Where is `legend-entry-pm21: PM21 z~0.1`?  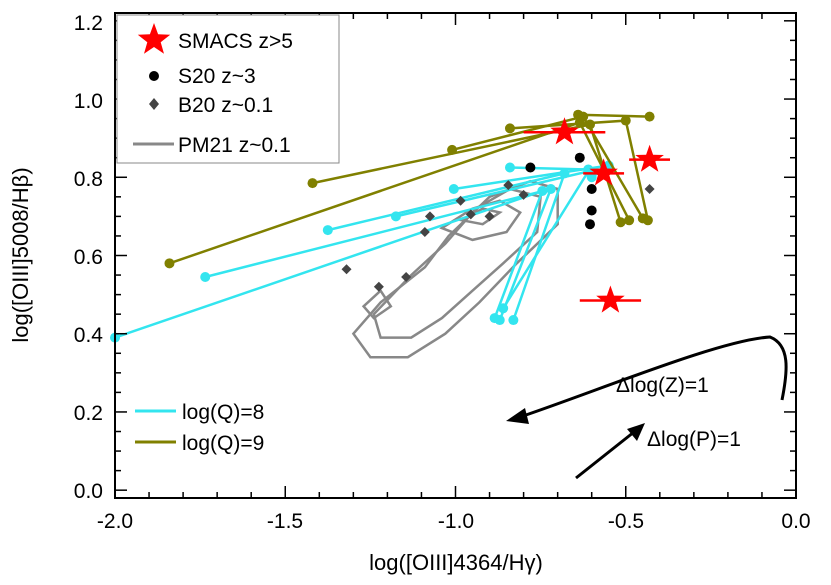 legend-entry-pm21: PM21 z~0.1 is located at coordinates (212, 145).